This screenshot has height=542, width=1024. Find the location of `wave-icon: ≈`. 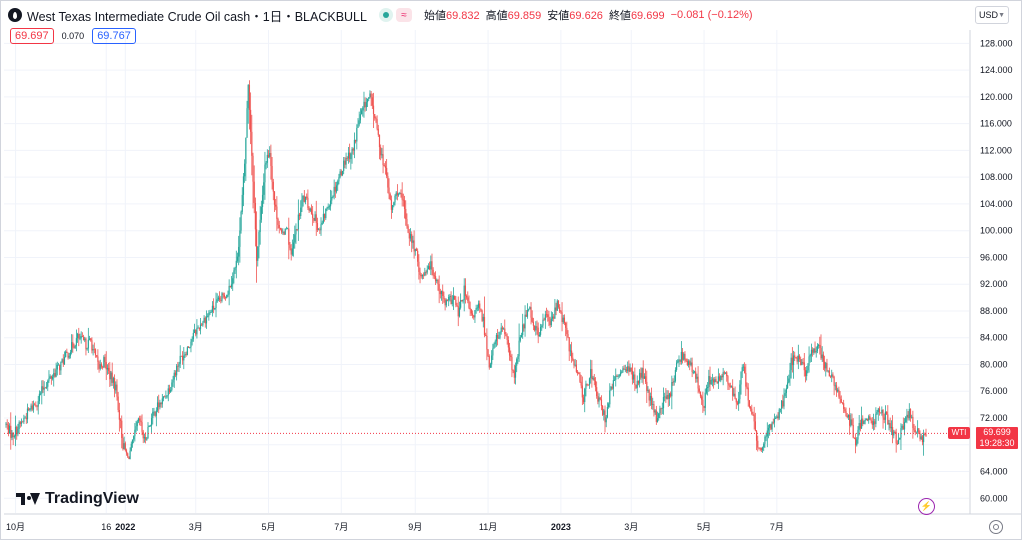

wave-icon: ≈ is located at coordinates (403, 15).